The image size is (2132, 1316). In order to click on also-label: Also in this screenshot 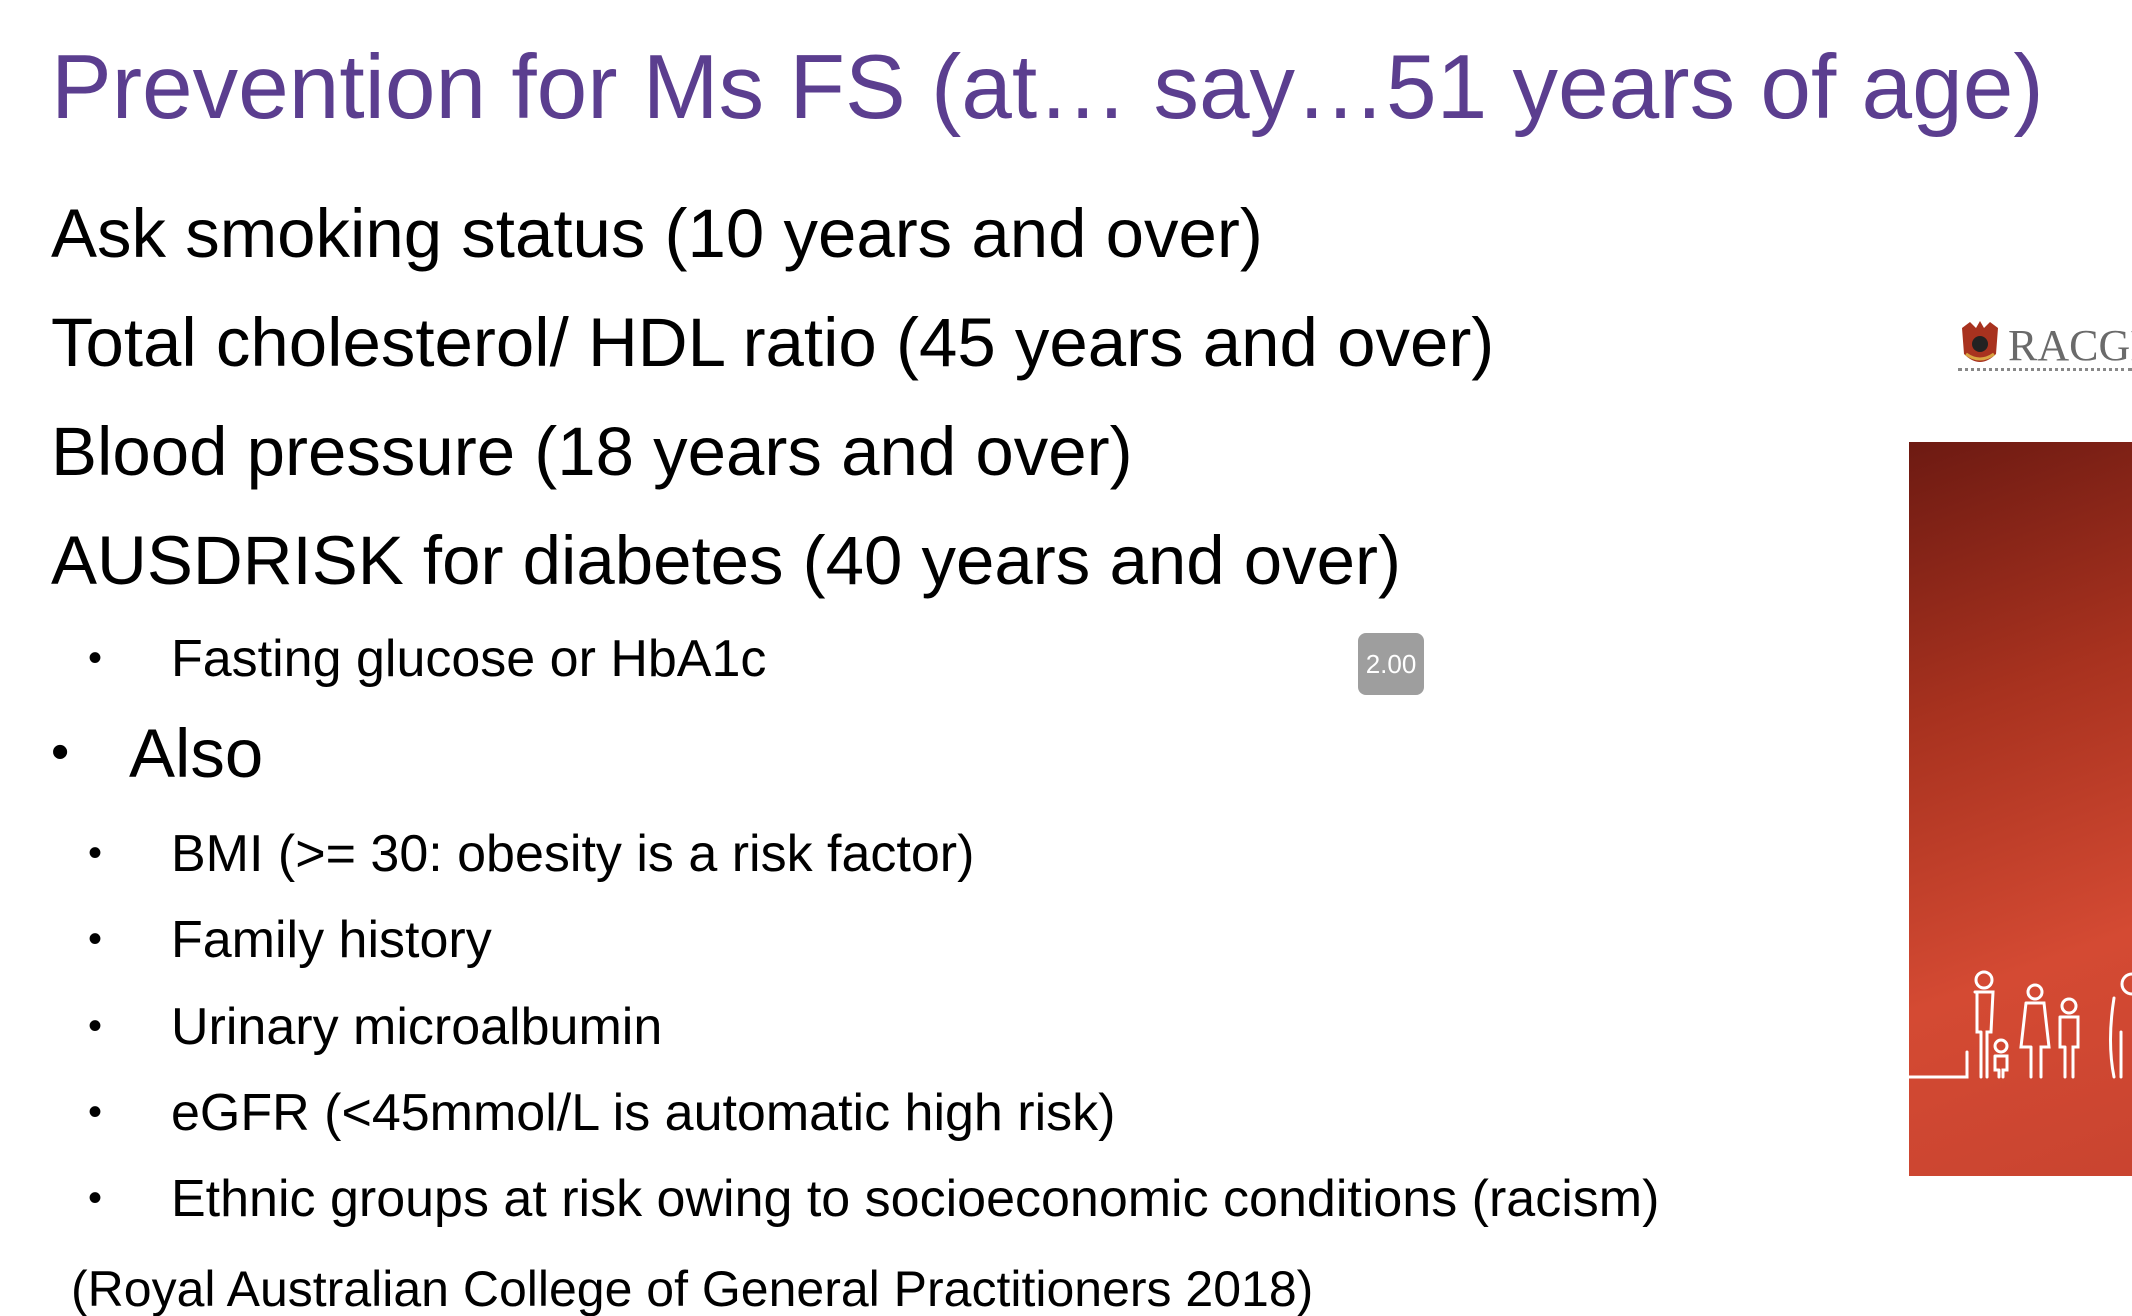, I will do `click(196, 753)`.